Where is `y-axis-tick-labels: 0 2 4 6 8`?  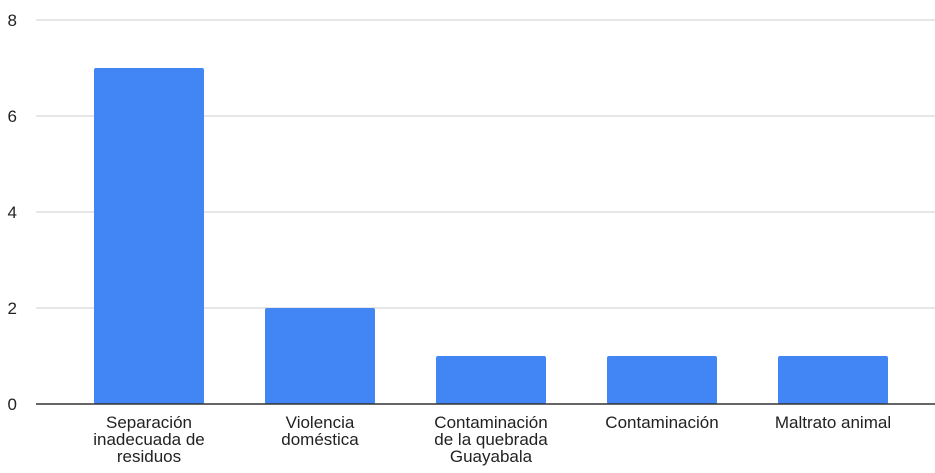 y-axis-tick-labels: 0 2 4 6 8 is located at coordinates (12, 212).